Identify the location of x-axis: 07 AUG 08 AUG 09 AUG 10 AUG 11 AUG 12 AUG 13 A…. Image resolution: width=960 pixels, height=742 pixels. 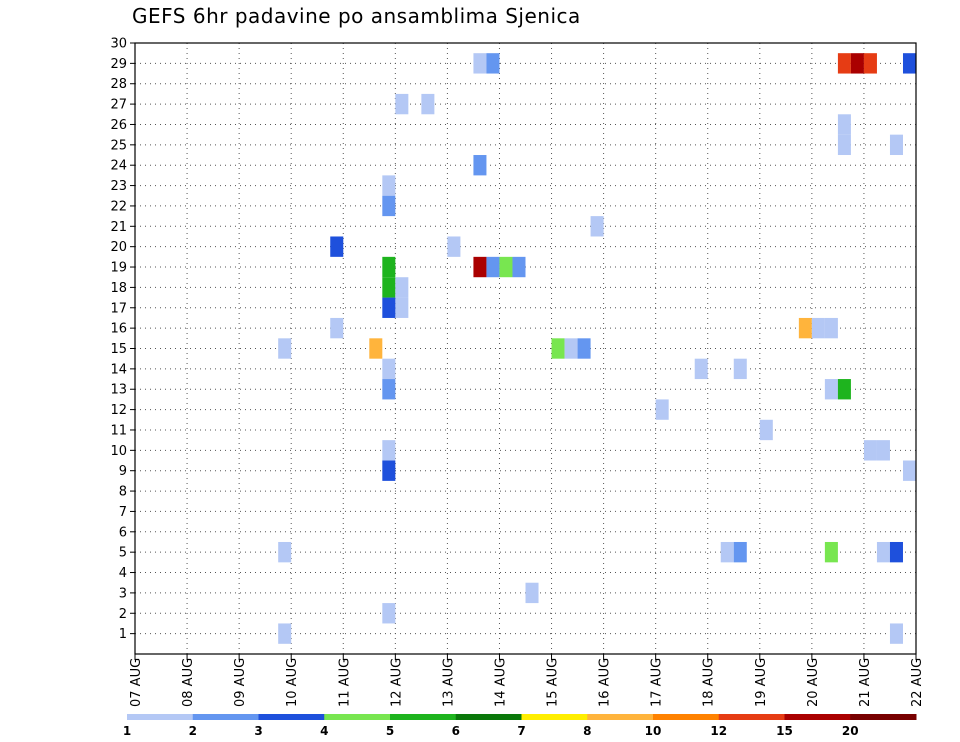
(527, 680).